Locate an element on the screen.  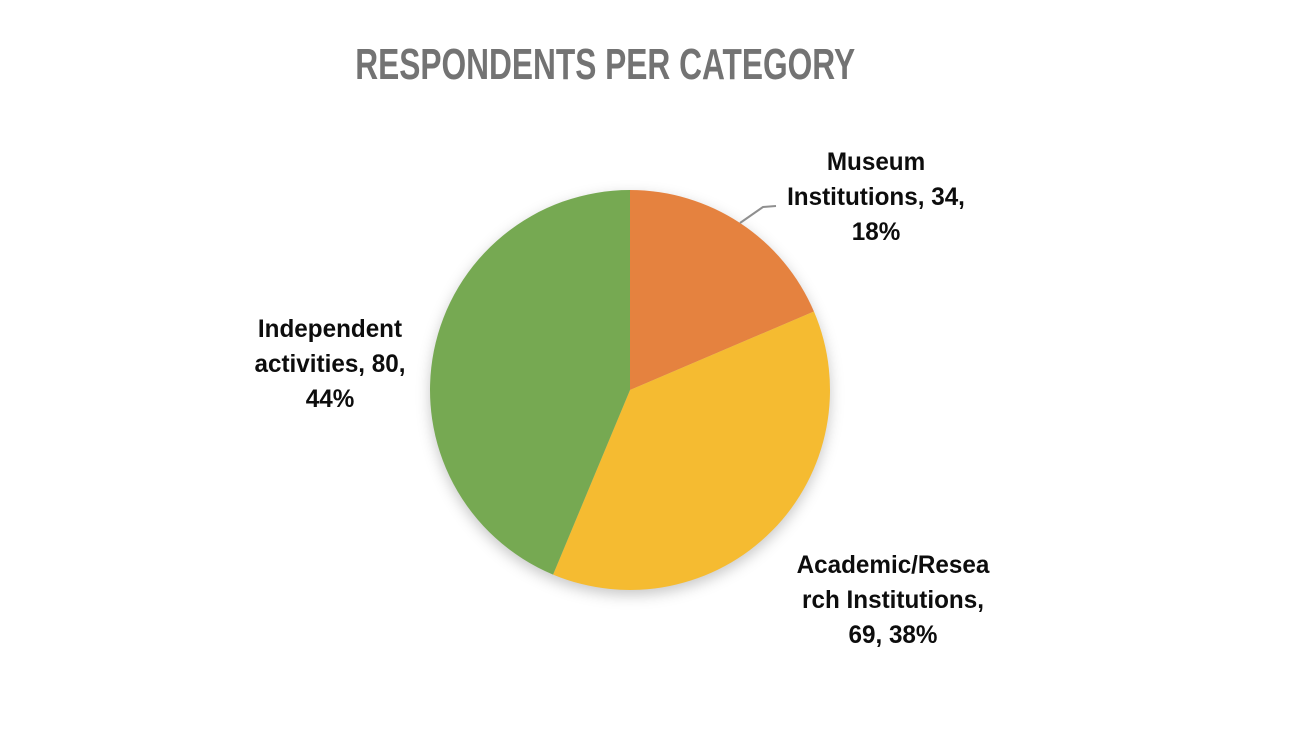
pie-slice-museum-institutions is located at coordinates (722, 290).